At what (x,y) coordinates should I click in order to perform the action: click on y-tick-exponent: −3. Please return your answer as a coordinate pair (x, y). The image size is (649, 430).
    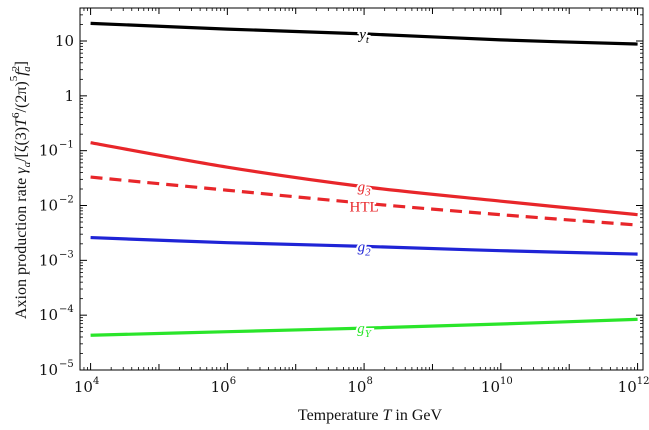
    Looking at the image, I should click on (66, 254).